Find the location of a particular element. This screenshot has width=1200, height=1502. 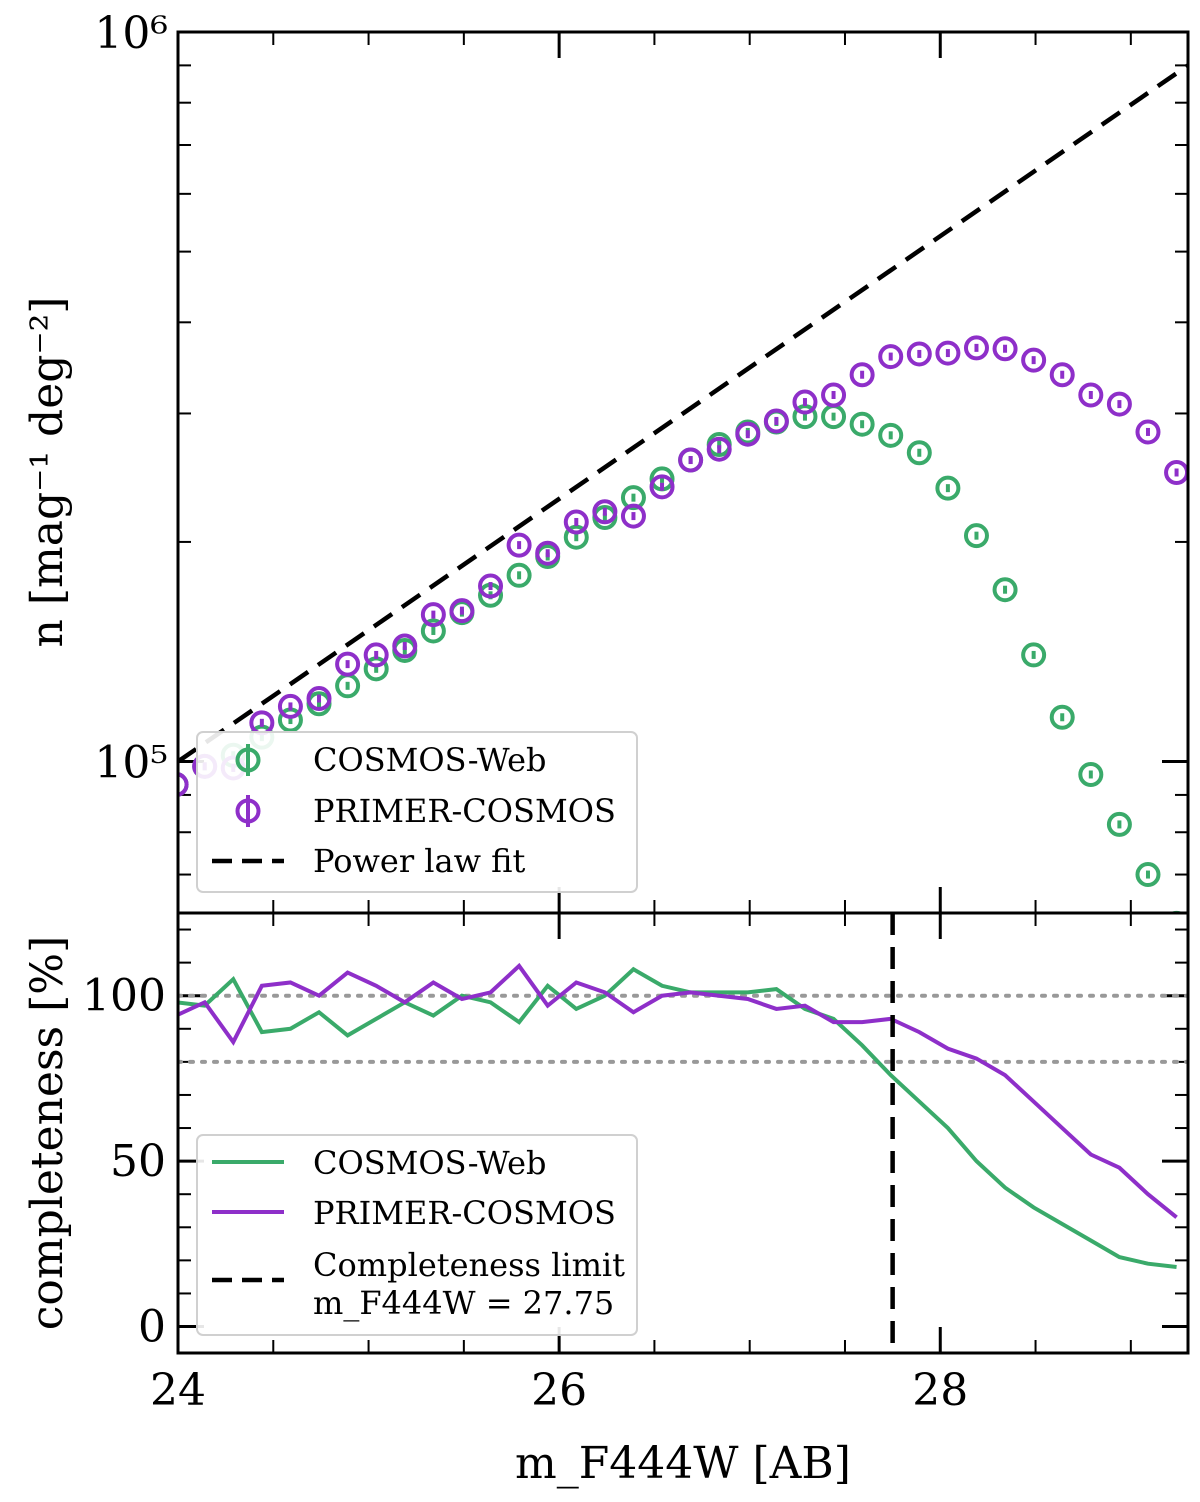

x-tick-label: 26 is located at coordinates (559, 1390).